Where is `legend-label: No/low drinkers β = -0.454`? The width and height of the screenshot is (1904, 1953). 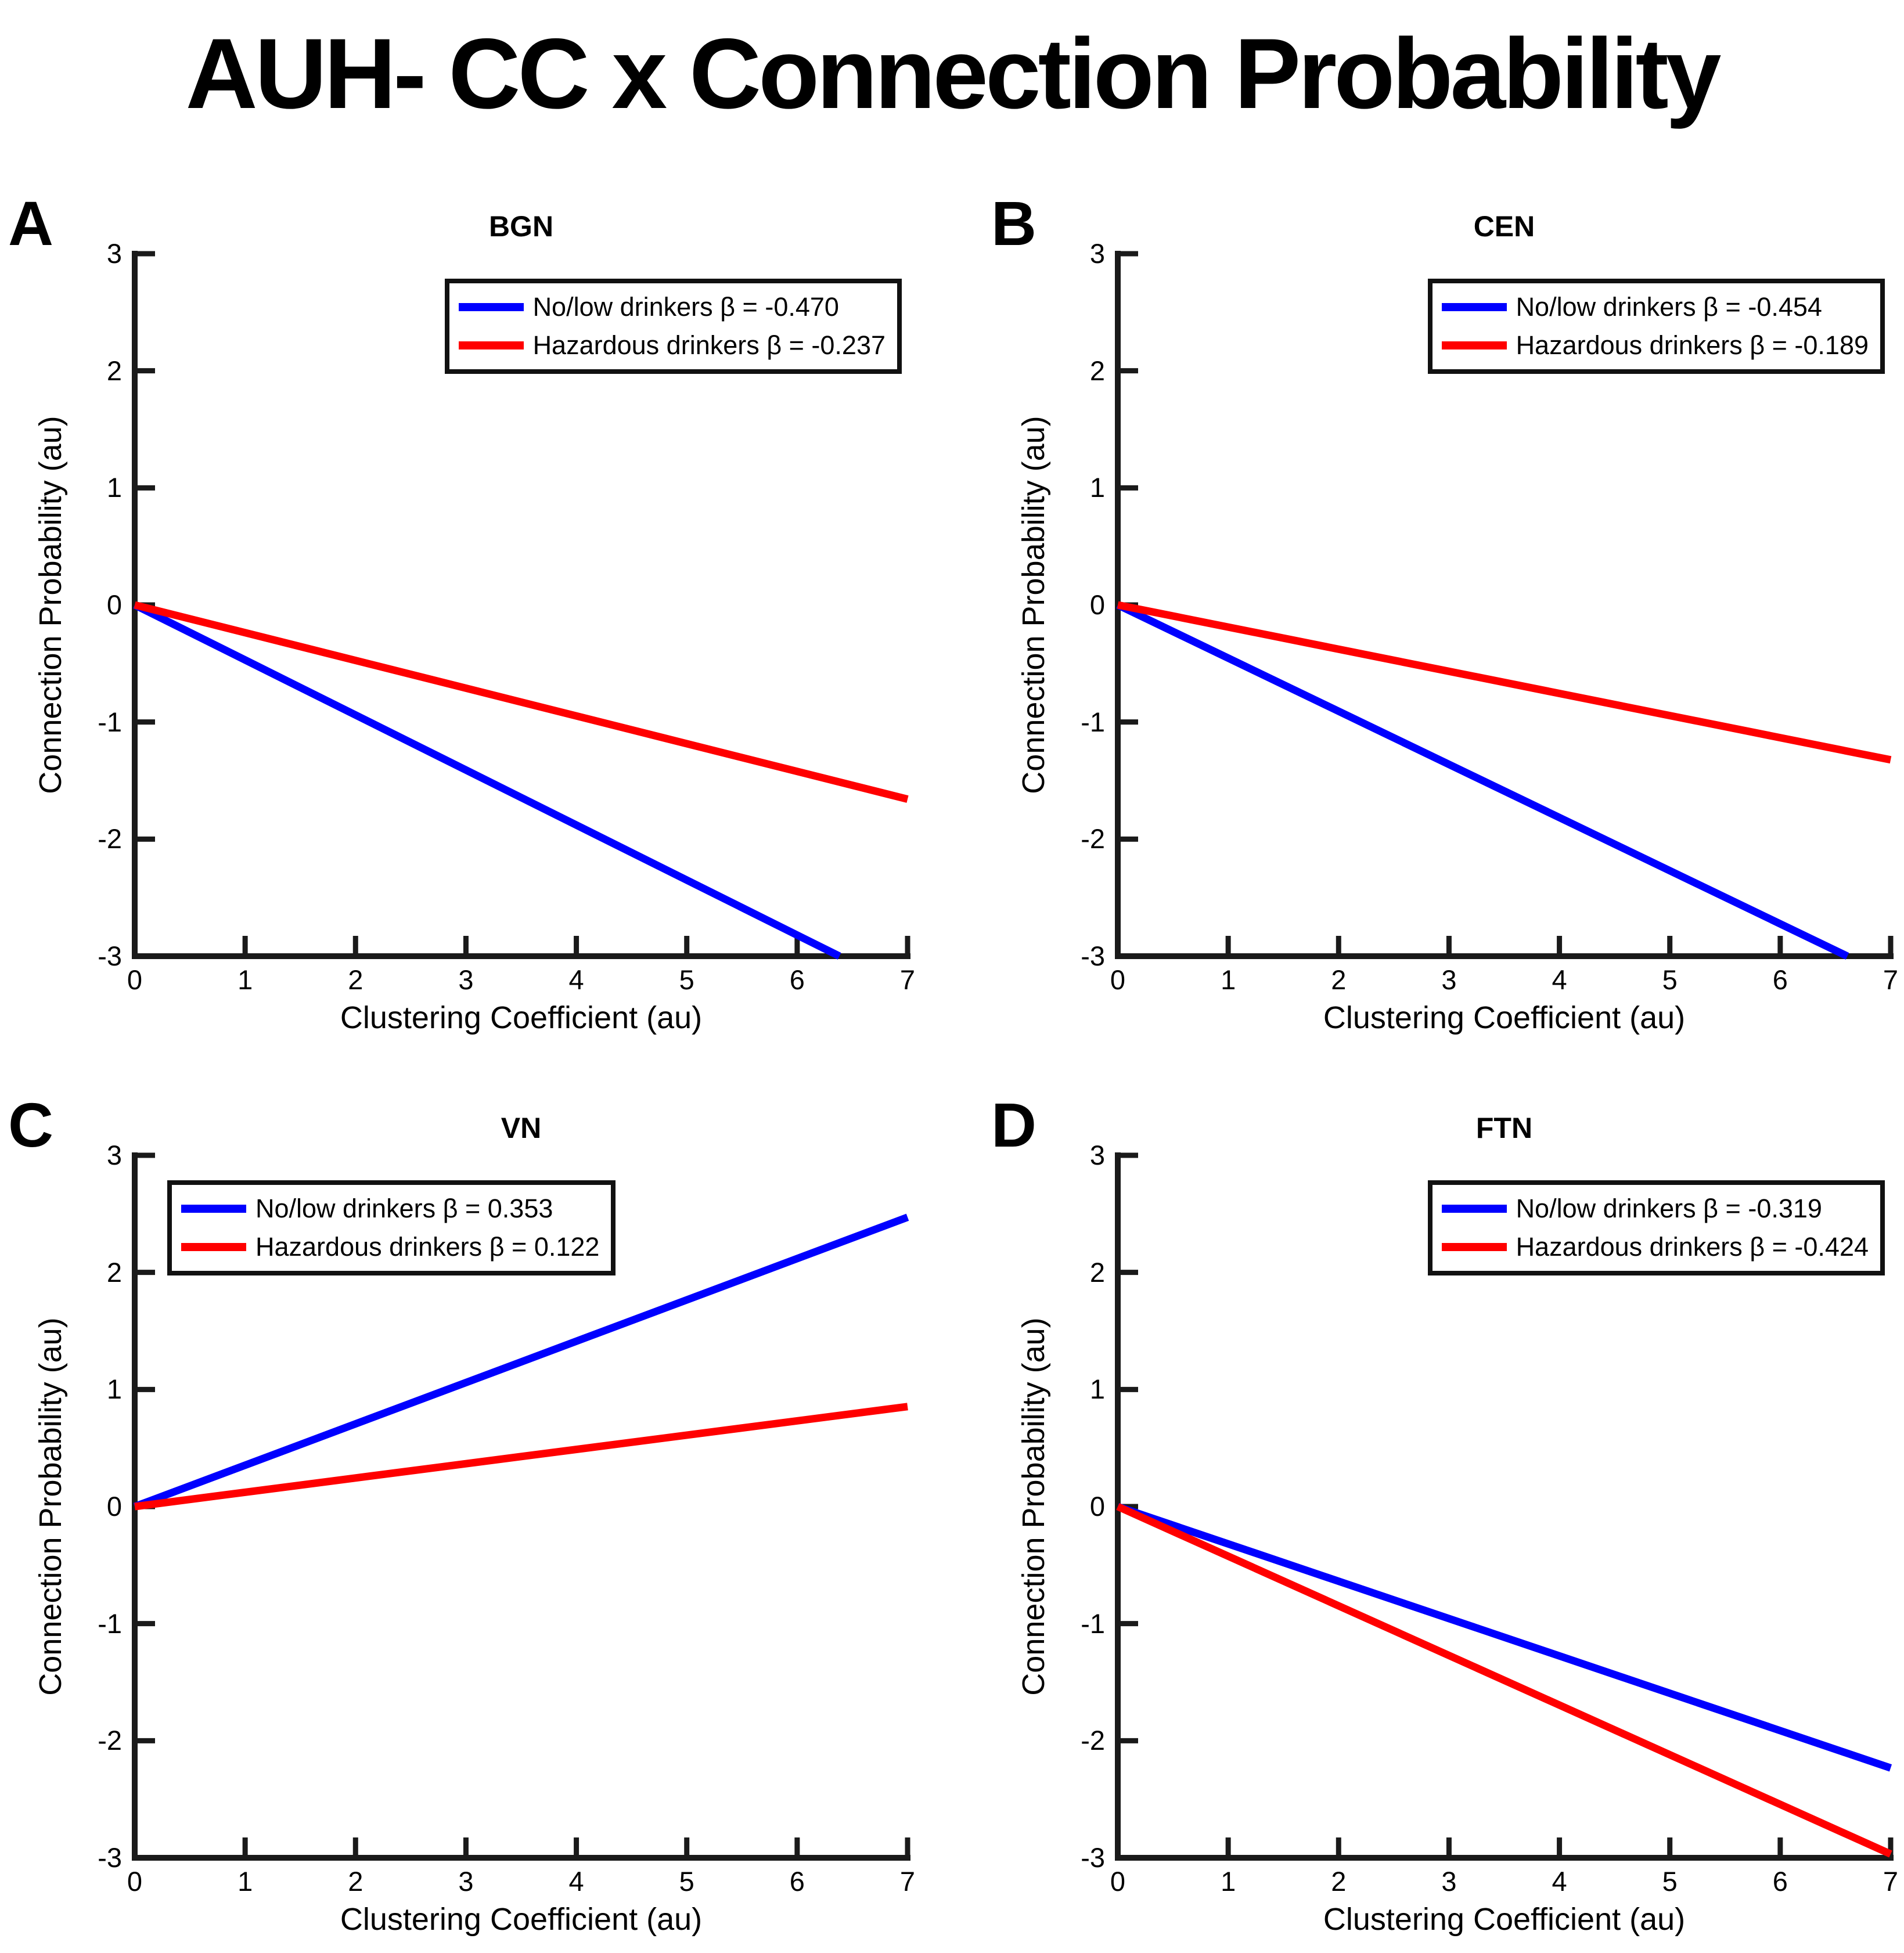 legend-label: No/low drinkers β = -0.454 is located at coordinates (1669, 307).